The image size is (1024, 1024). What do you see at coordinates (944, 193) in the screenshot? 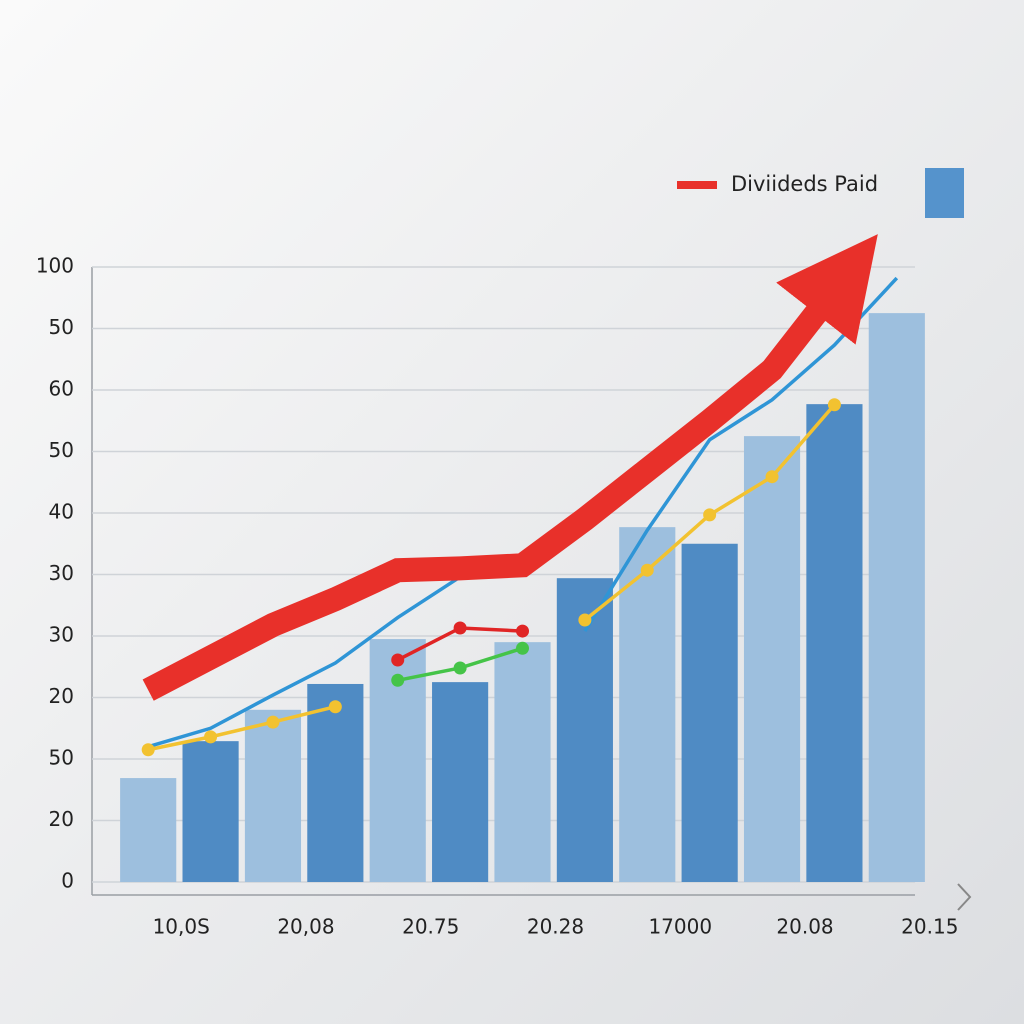
I see `legend-swatch-bars` at bounding box center [944, 193].